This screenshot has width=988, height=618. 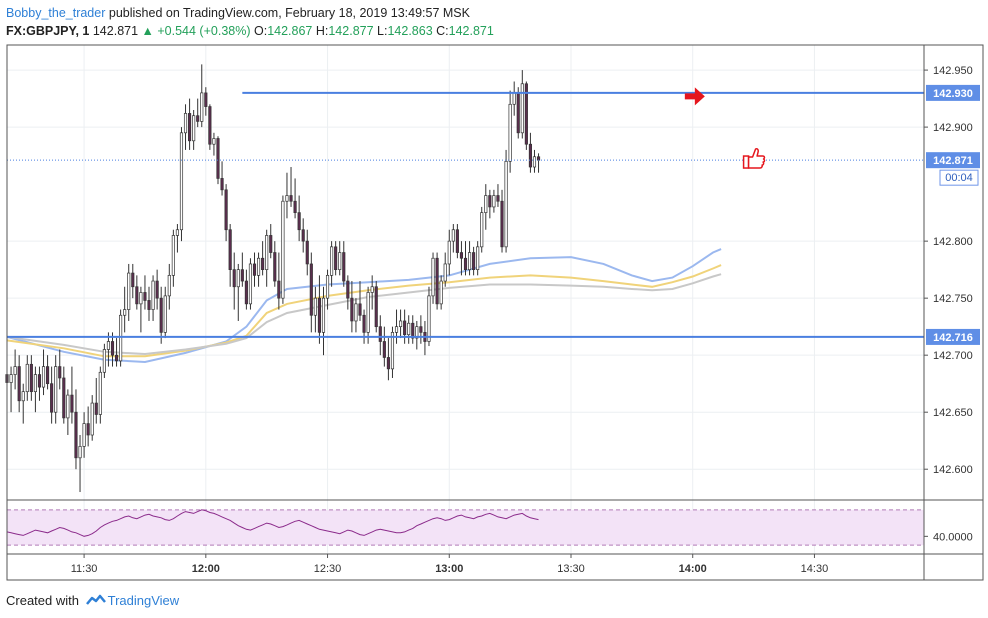 I want to click on tradingview-link: TradingView, so click(x=143, y=600).